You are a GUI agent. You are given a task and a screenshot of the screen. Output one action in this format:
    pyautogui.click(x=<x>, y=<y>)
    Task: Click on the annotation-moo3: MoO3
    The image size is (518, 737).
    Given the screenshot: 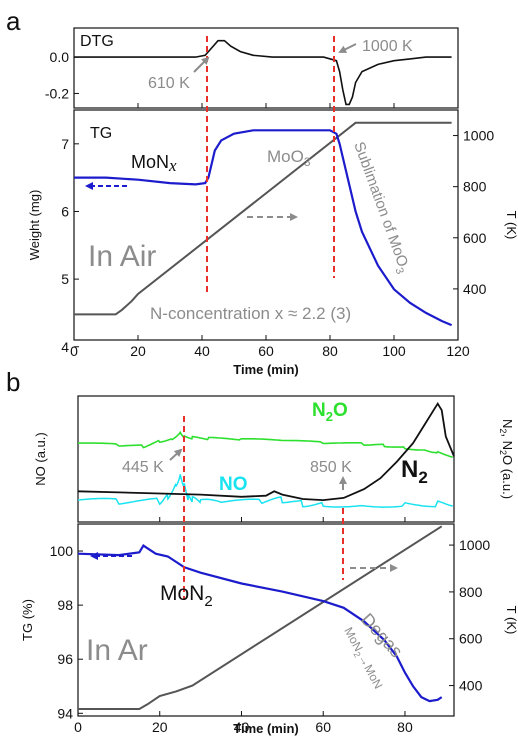 What is the action you would take?
    pyautogui.click(x=289, y=158)
    